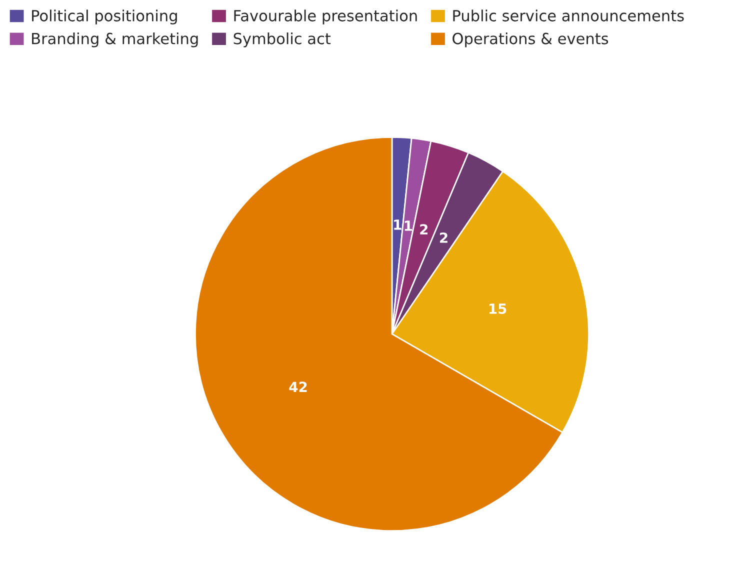 This screenshot has width=755, height=580. I want to click on legend-label: Public service announcements, so click(568, 16).